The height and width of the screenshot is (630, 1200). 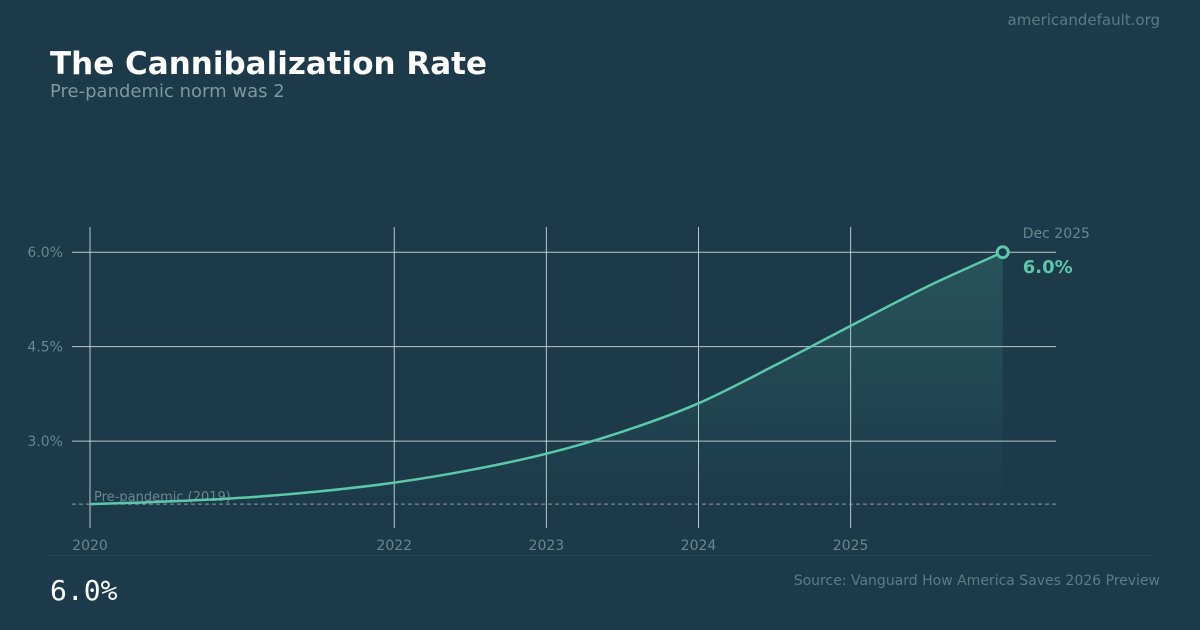 I want to click on current-value: 6.0%, so click(x=84, y=590).